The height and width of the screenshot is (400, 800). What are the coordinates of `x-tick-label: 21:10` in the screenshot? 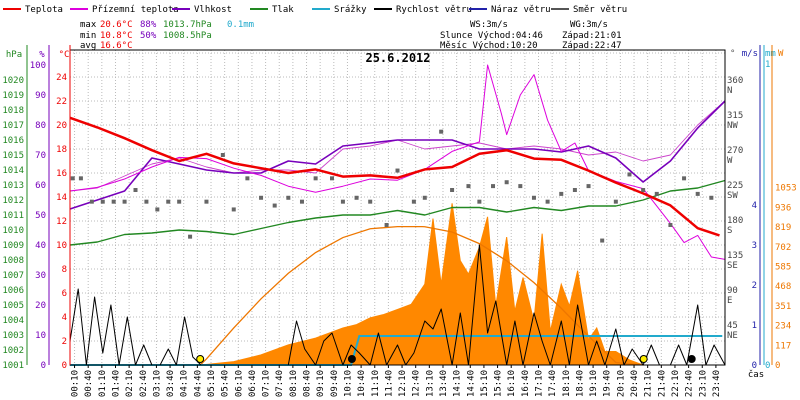 It's located at (649, 383).